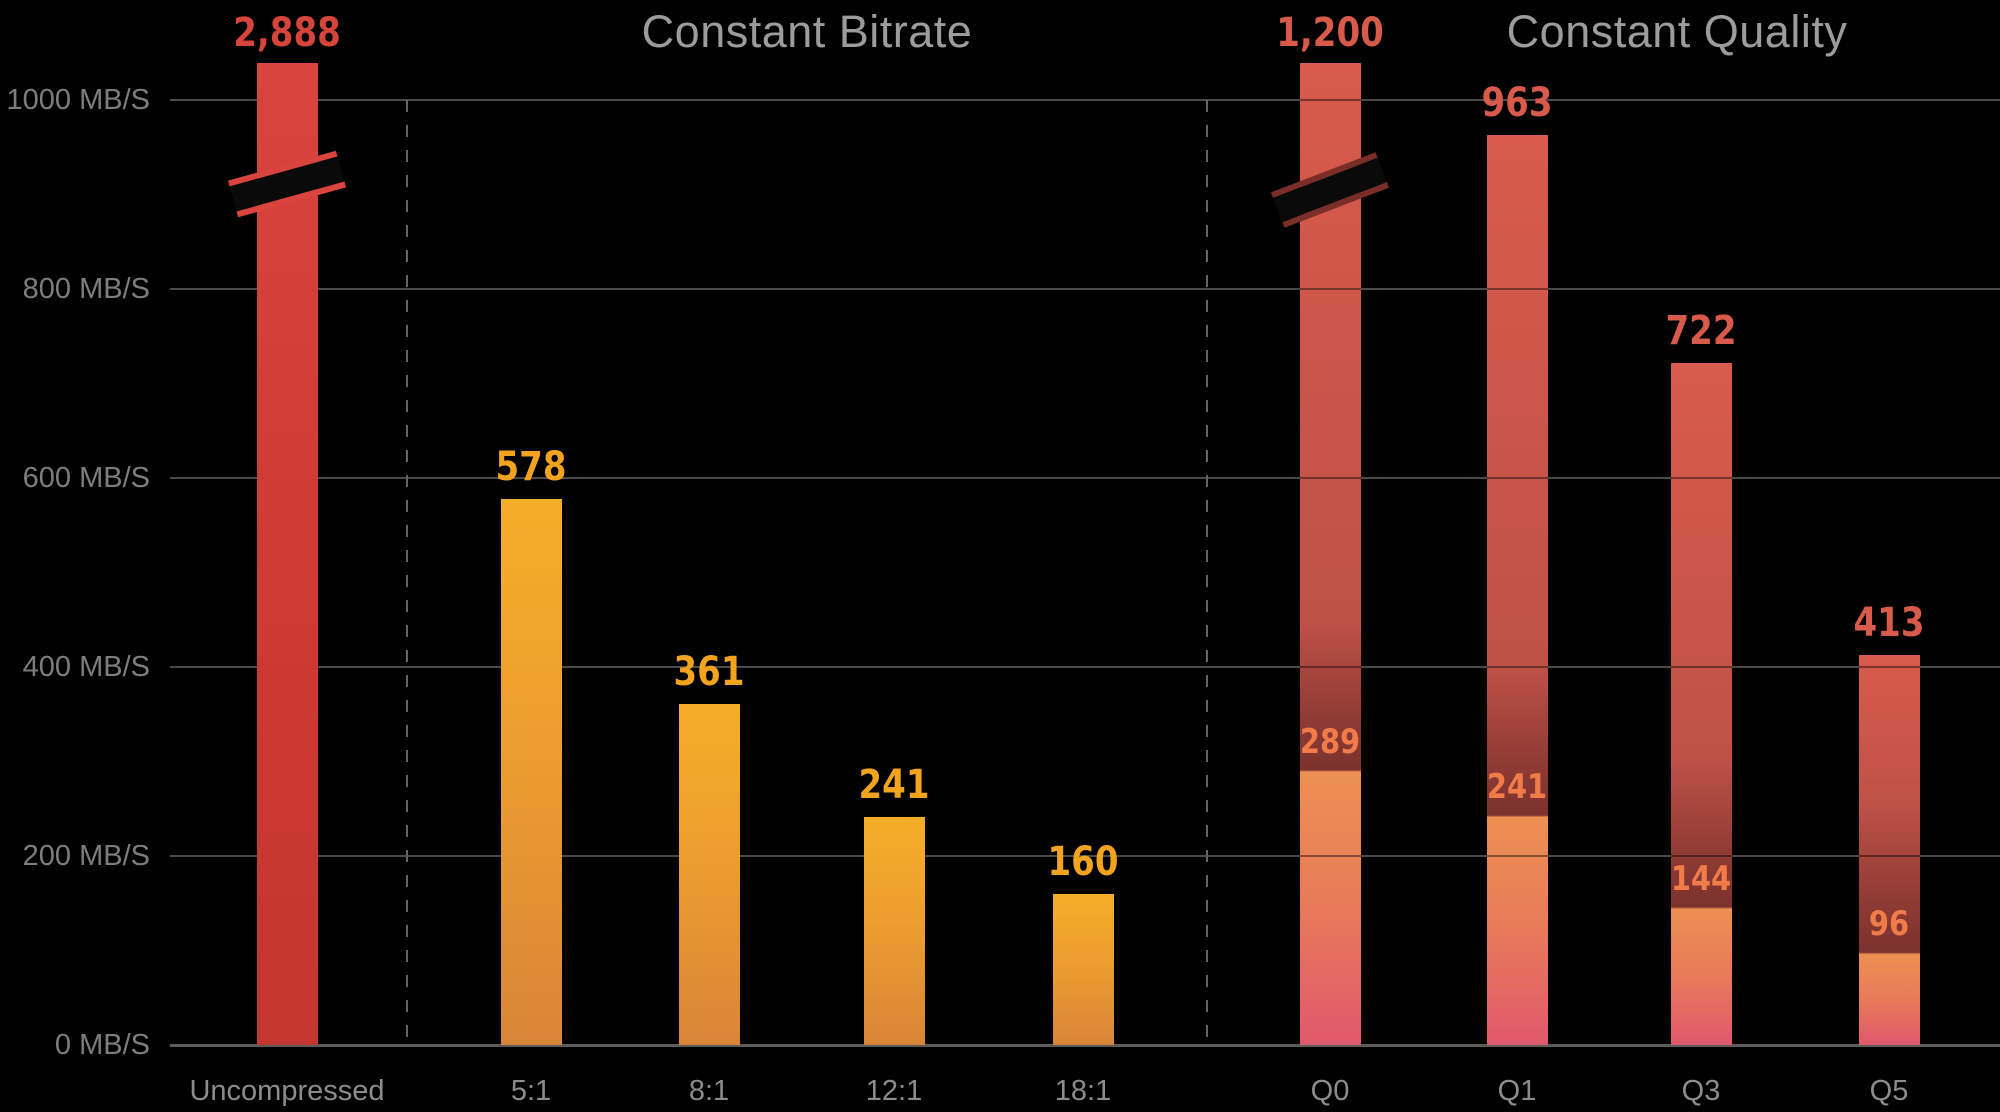 This screenshot has height=1112, width=2000. What do you see at coordinates (1701, 878) in the screenshot?
I see `average-label-q3: 144` at bounding box center [1701, 878].